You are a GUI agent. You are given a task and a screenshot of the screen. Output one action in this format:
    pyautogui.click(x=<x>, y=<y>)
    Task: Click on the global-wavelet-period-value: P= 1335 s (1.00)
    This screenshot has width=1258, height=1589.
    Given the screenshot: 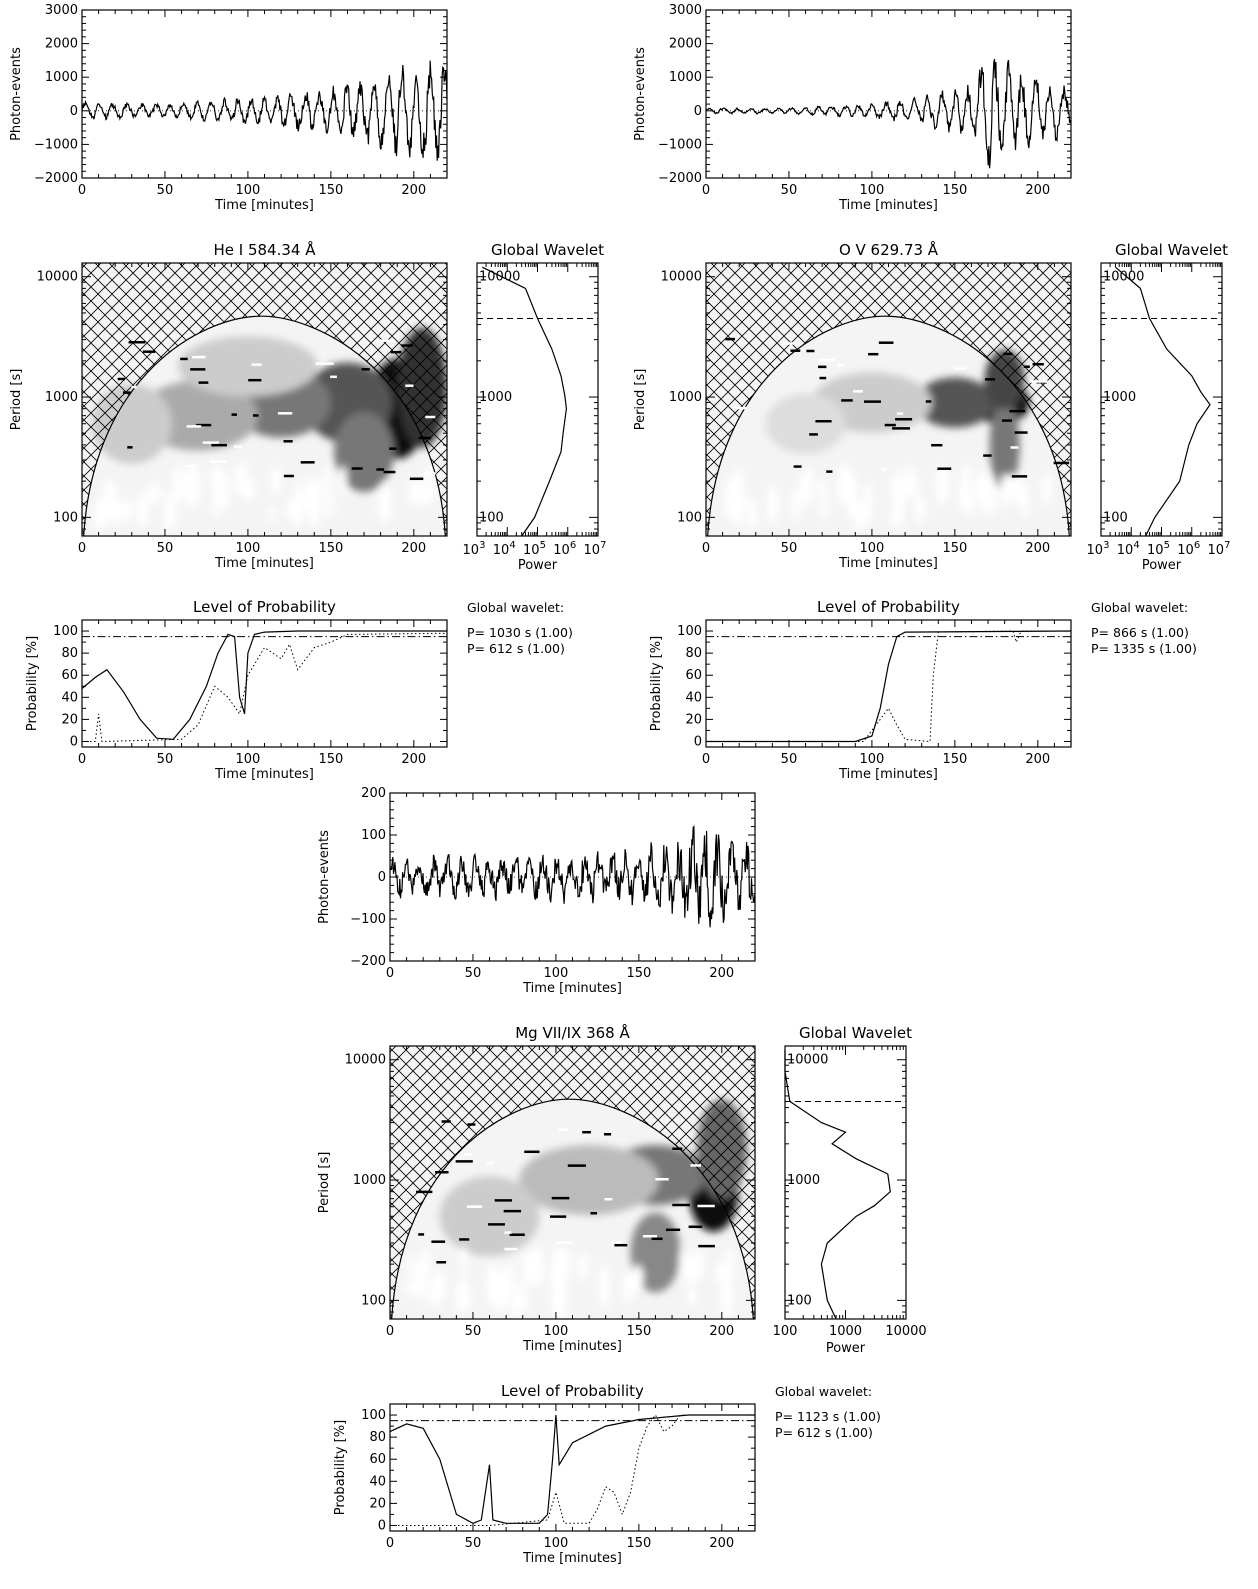 What is the action you would take?
    pyautogui.click(x=1144, y=648)
    